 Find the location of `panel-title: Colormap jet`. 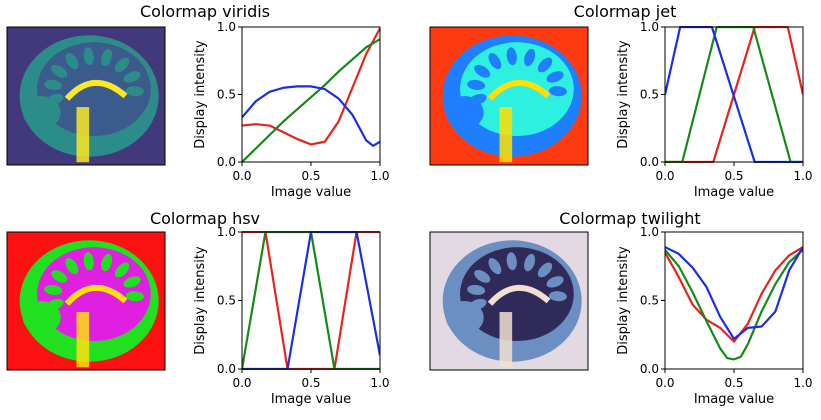

panel-title: Colormap jet is located at coordinates (625, 11).